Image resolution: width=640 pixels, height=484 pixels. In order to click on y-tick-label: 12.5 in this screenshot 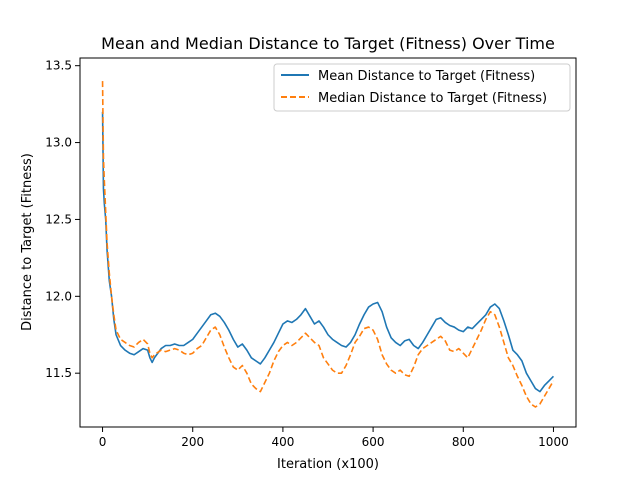, I will do `click(58, 219)`.